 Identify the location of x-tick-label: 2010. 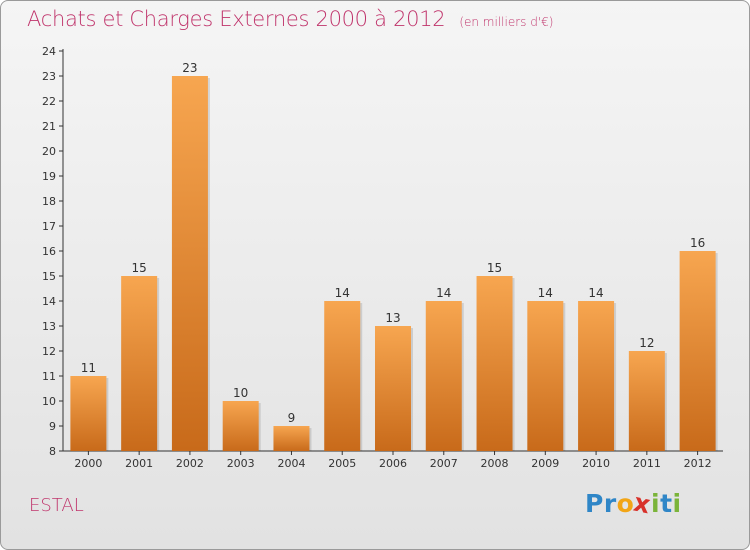
(596, 463).